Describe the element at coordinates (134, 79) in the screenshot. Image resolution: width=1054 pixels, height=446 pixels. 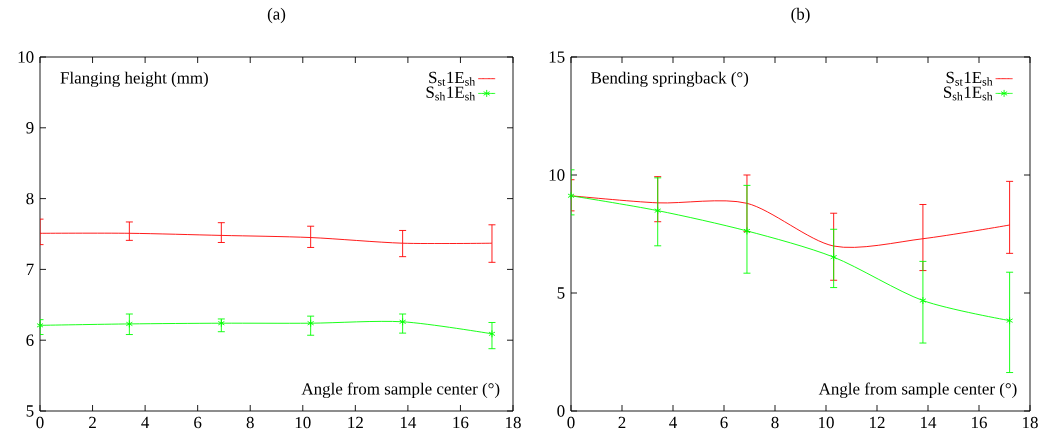
I see `y-axis-title: Flanging height (mm)` at that location.